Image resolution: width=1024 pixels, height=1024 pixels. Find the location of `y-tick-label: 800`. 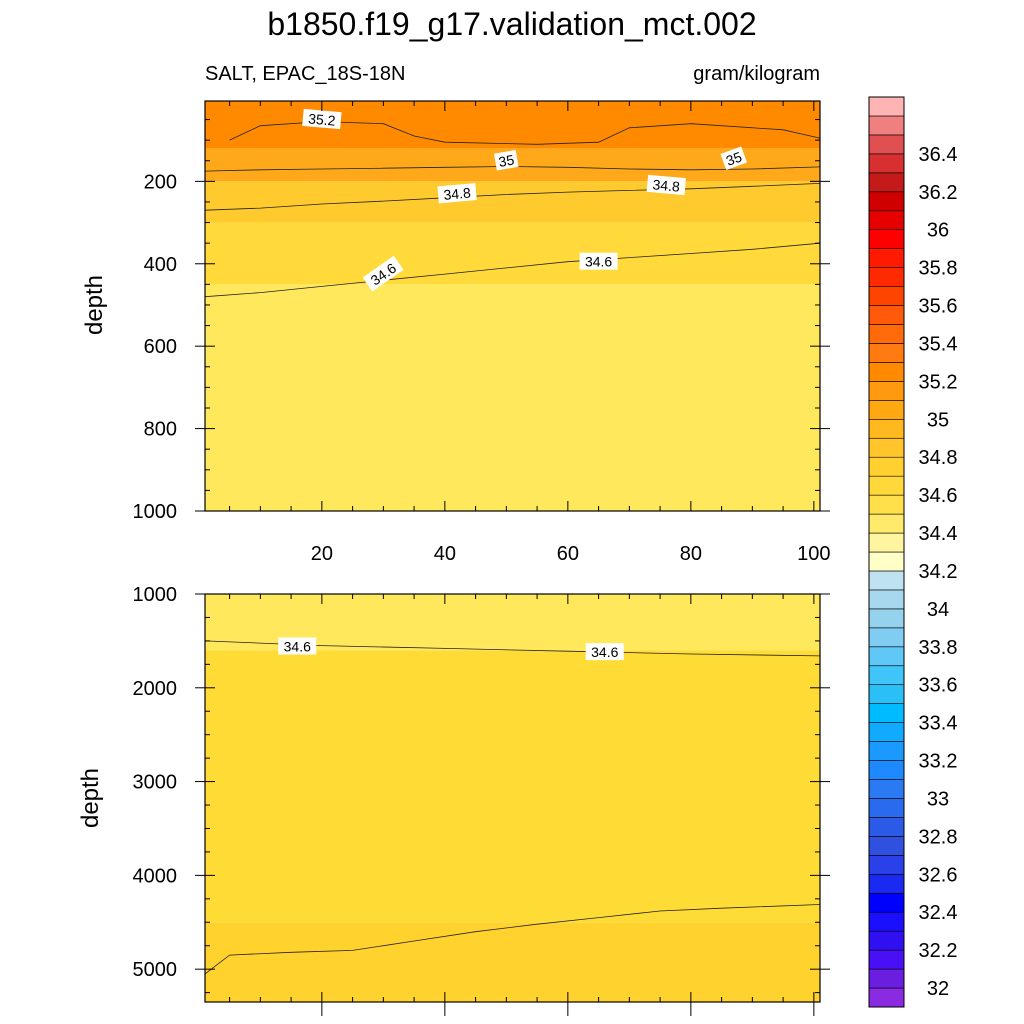

y-tick-label: 800 is located at coordinates (160, 430).